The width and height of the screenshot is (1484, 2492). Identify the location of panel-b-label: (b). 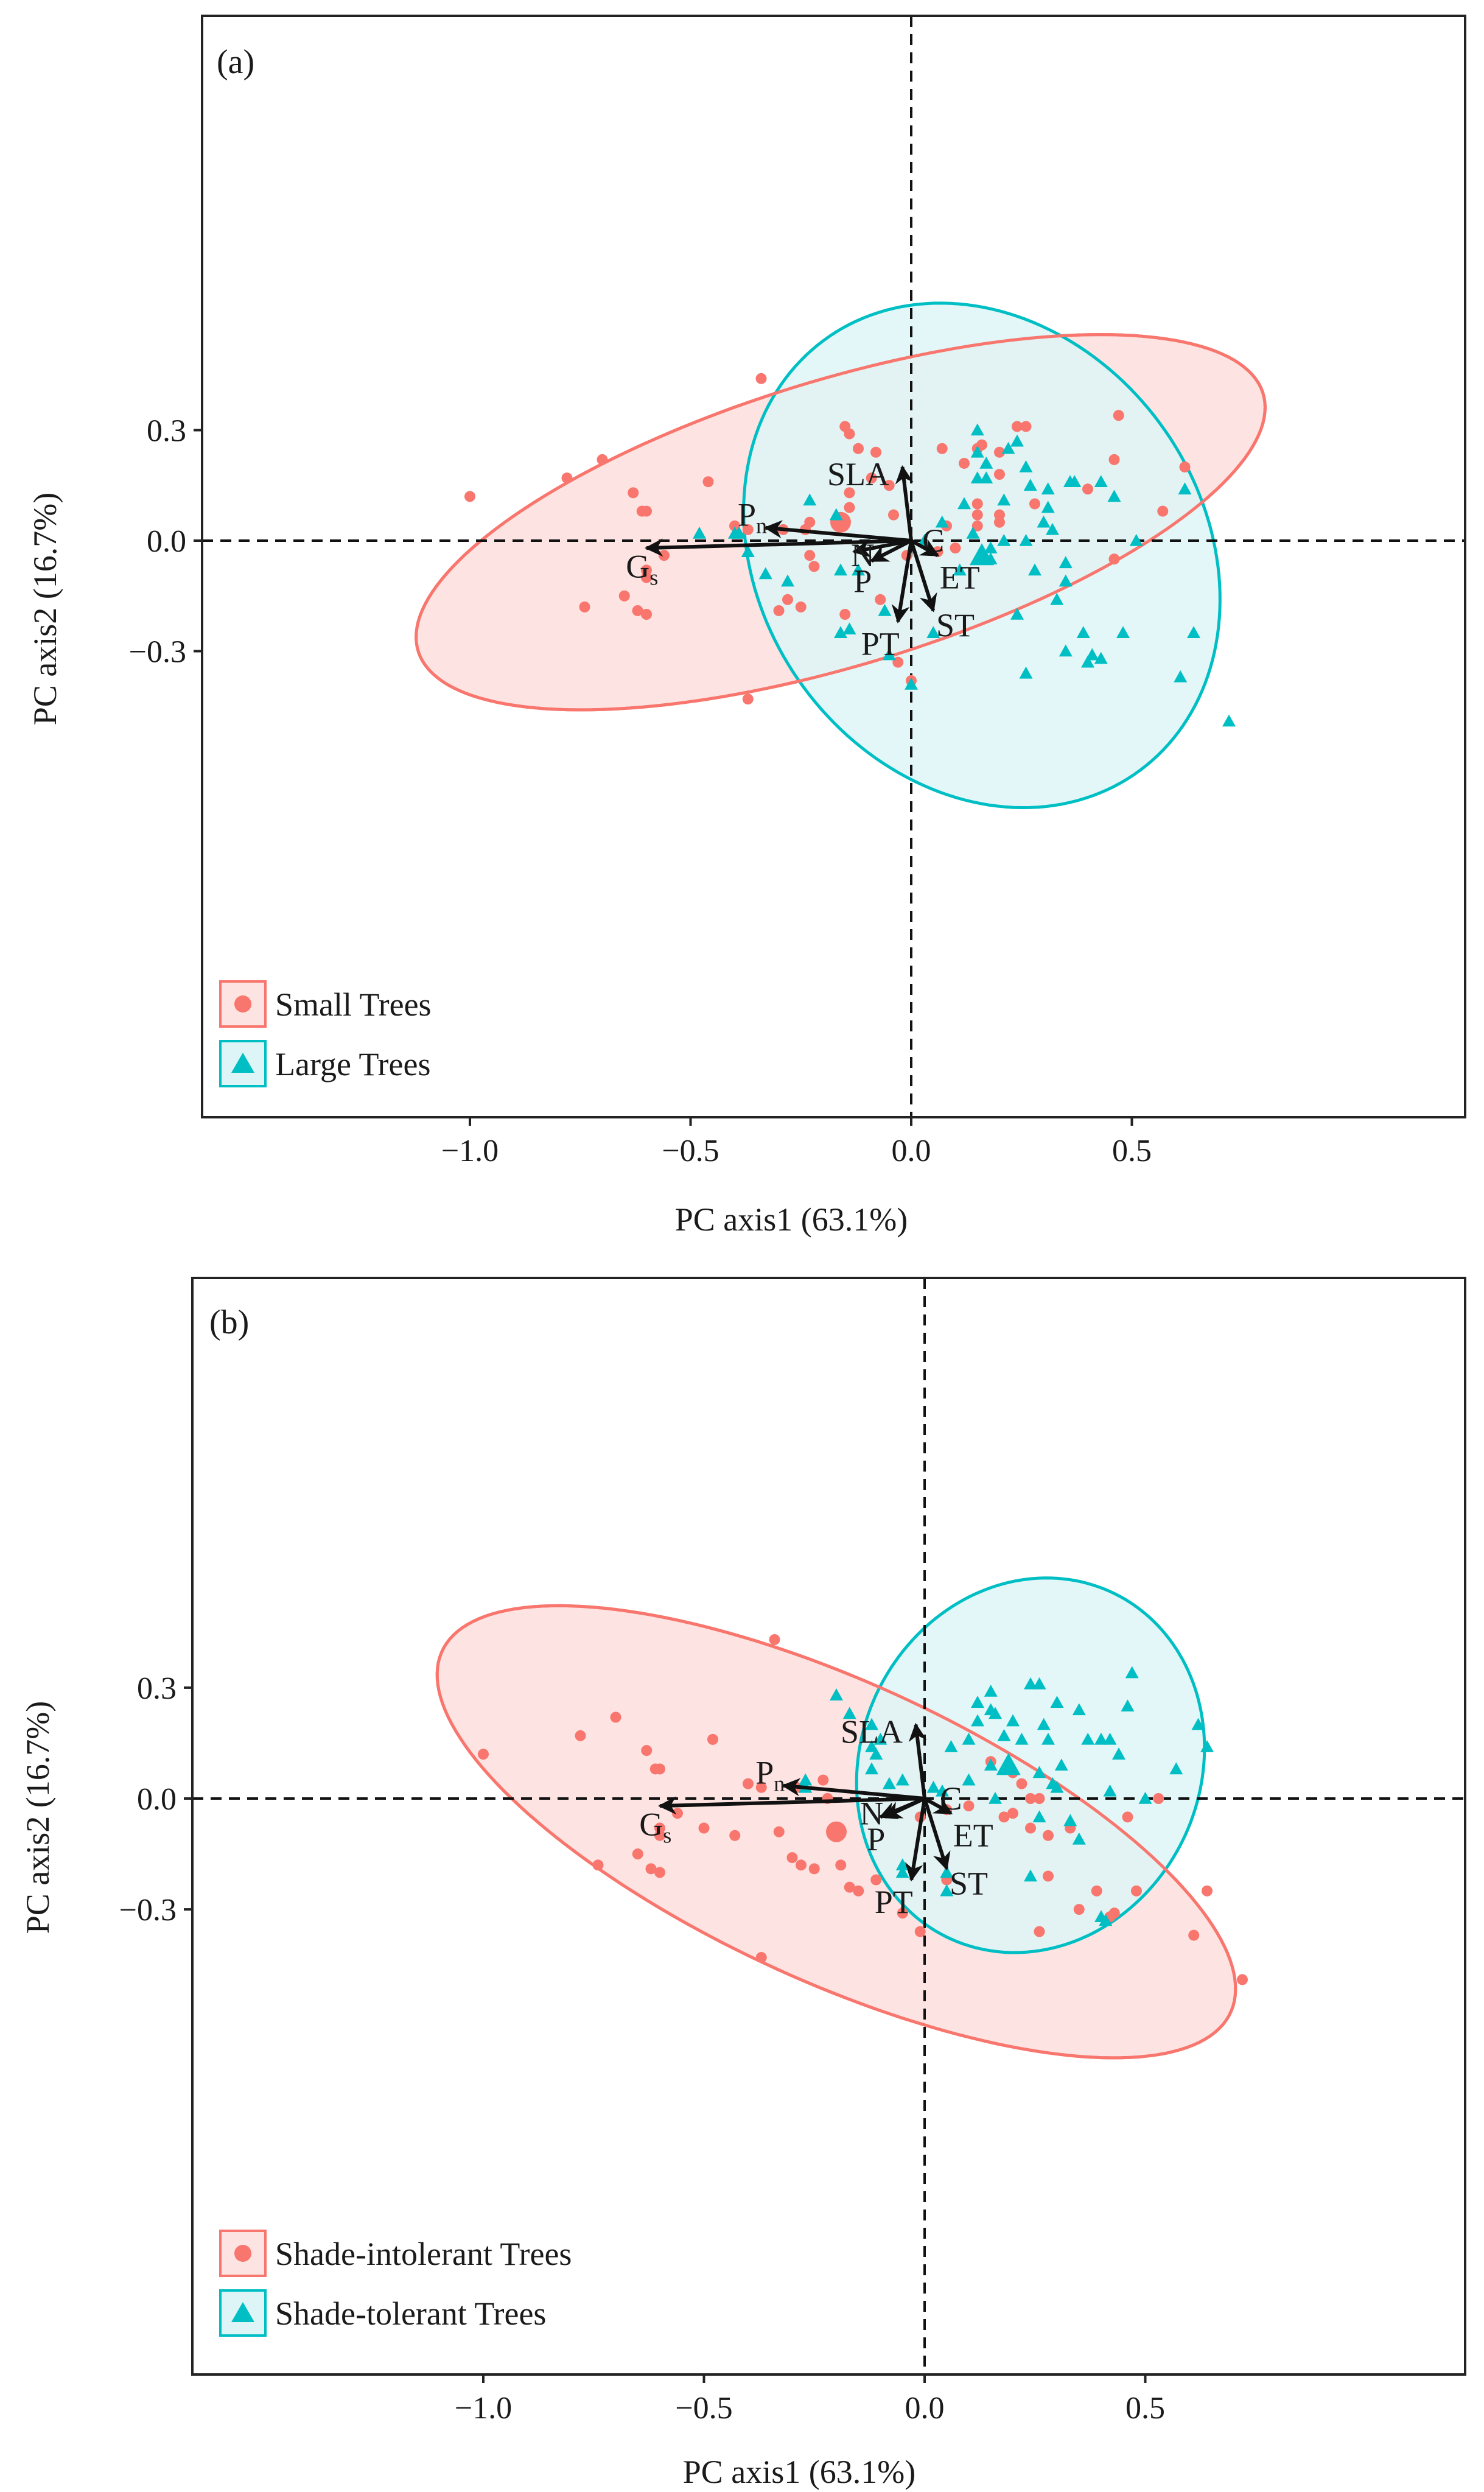
(229, 1322).